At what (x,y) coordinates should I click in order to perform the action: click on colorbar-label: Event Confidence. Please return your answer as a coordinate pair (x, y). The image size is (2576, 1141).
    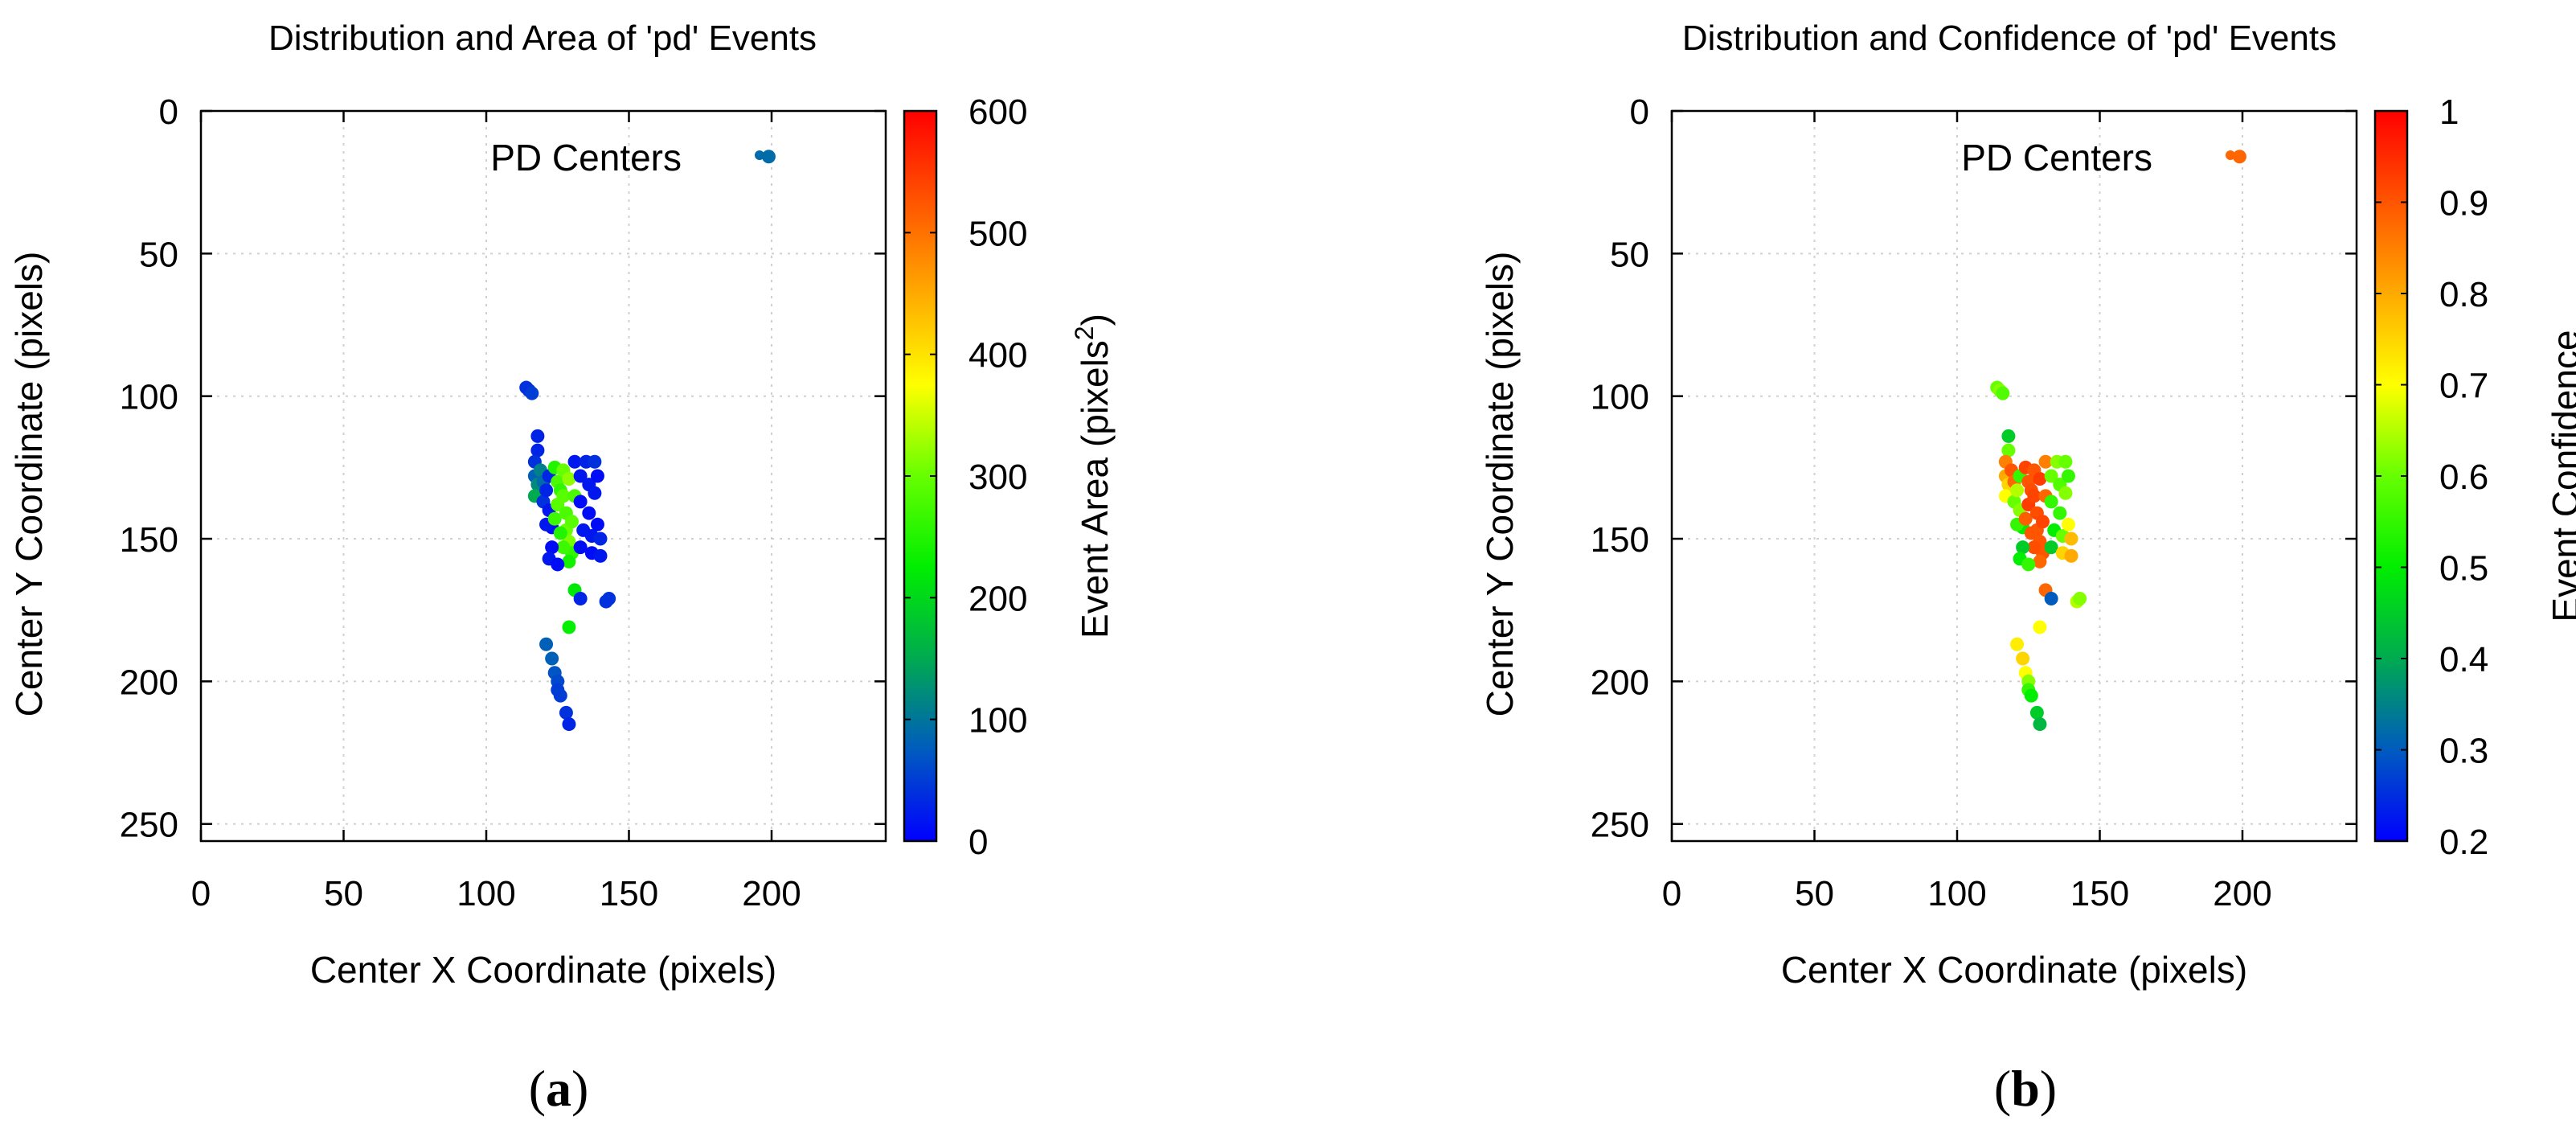
    Looking at the image, I should click on (2560, 476).